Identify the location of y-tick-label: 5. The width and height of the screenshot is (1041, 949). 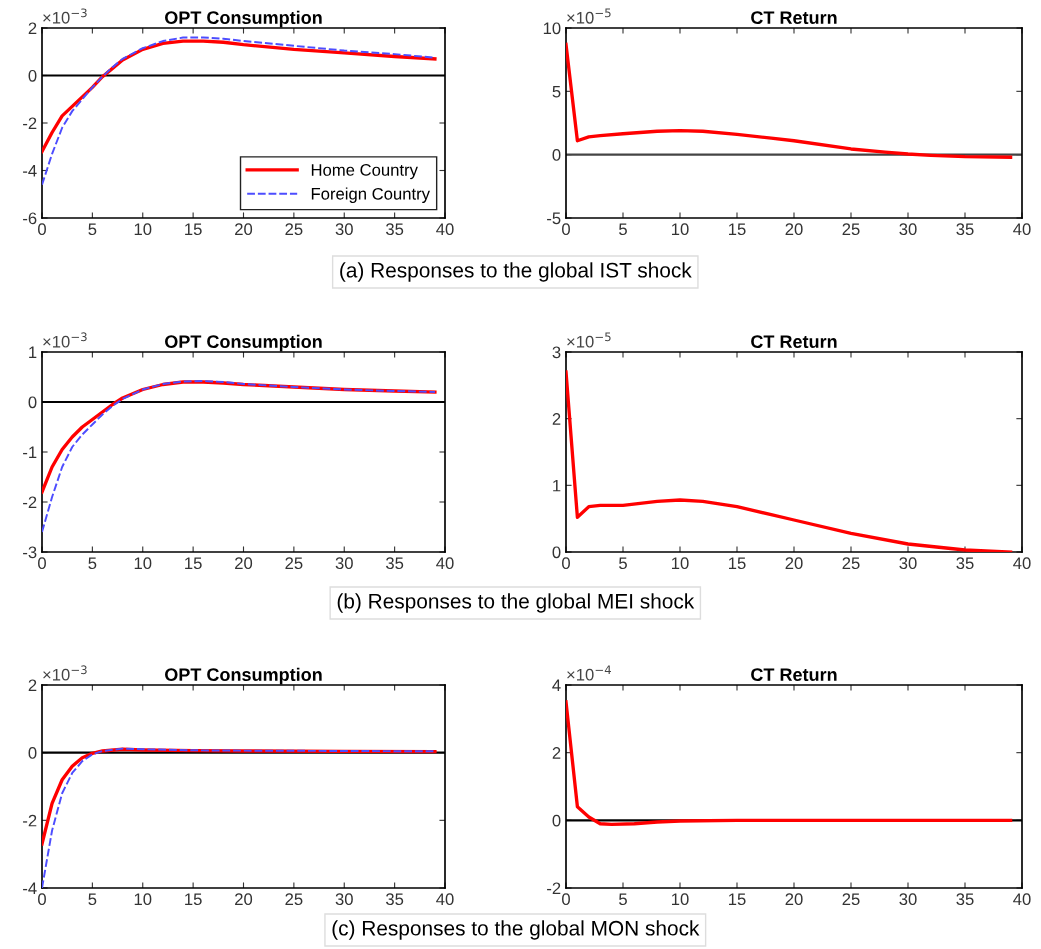
(556, 91).